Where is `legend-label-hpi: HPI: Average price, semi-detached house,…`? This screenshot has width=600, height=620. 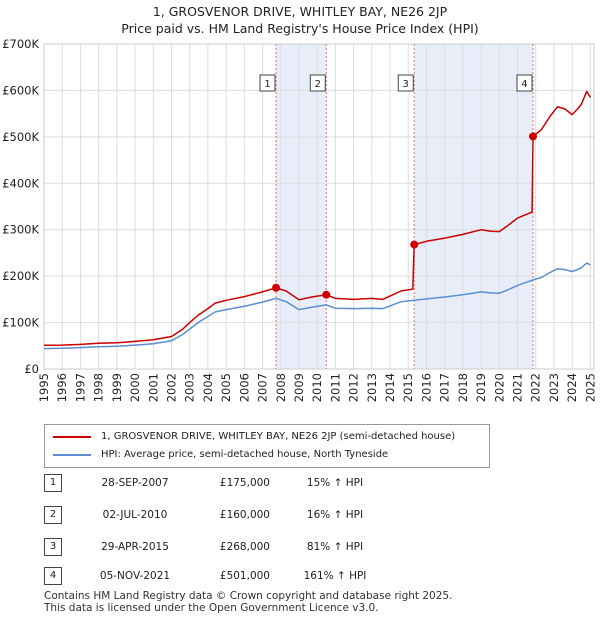 legend-label-hpi: HPI: Average price, semi-detached house,… is located at coordinates (245, 454).